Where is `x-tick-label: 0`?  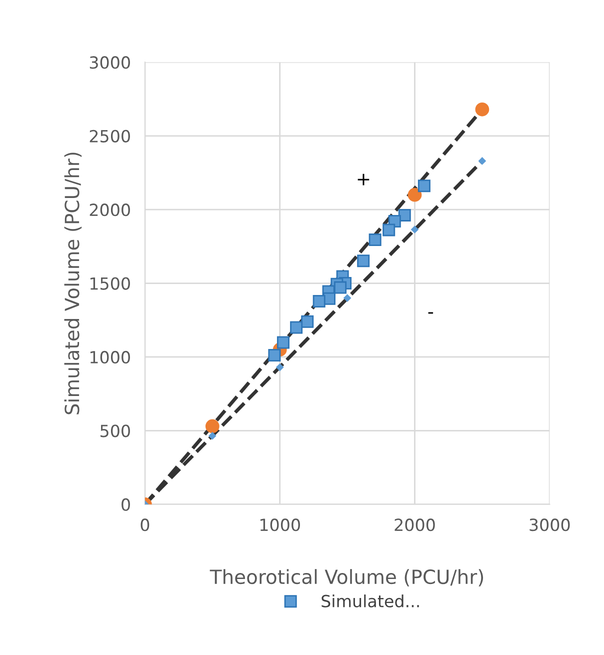 x-tick-label: 0 is located at coordinates (145, 525).